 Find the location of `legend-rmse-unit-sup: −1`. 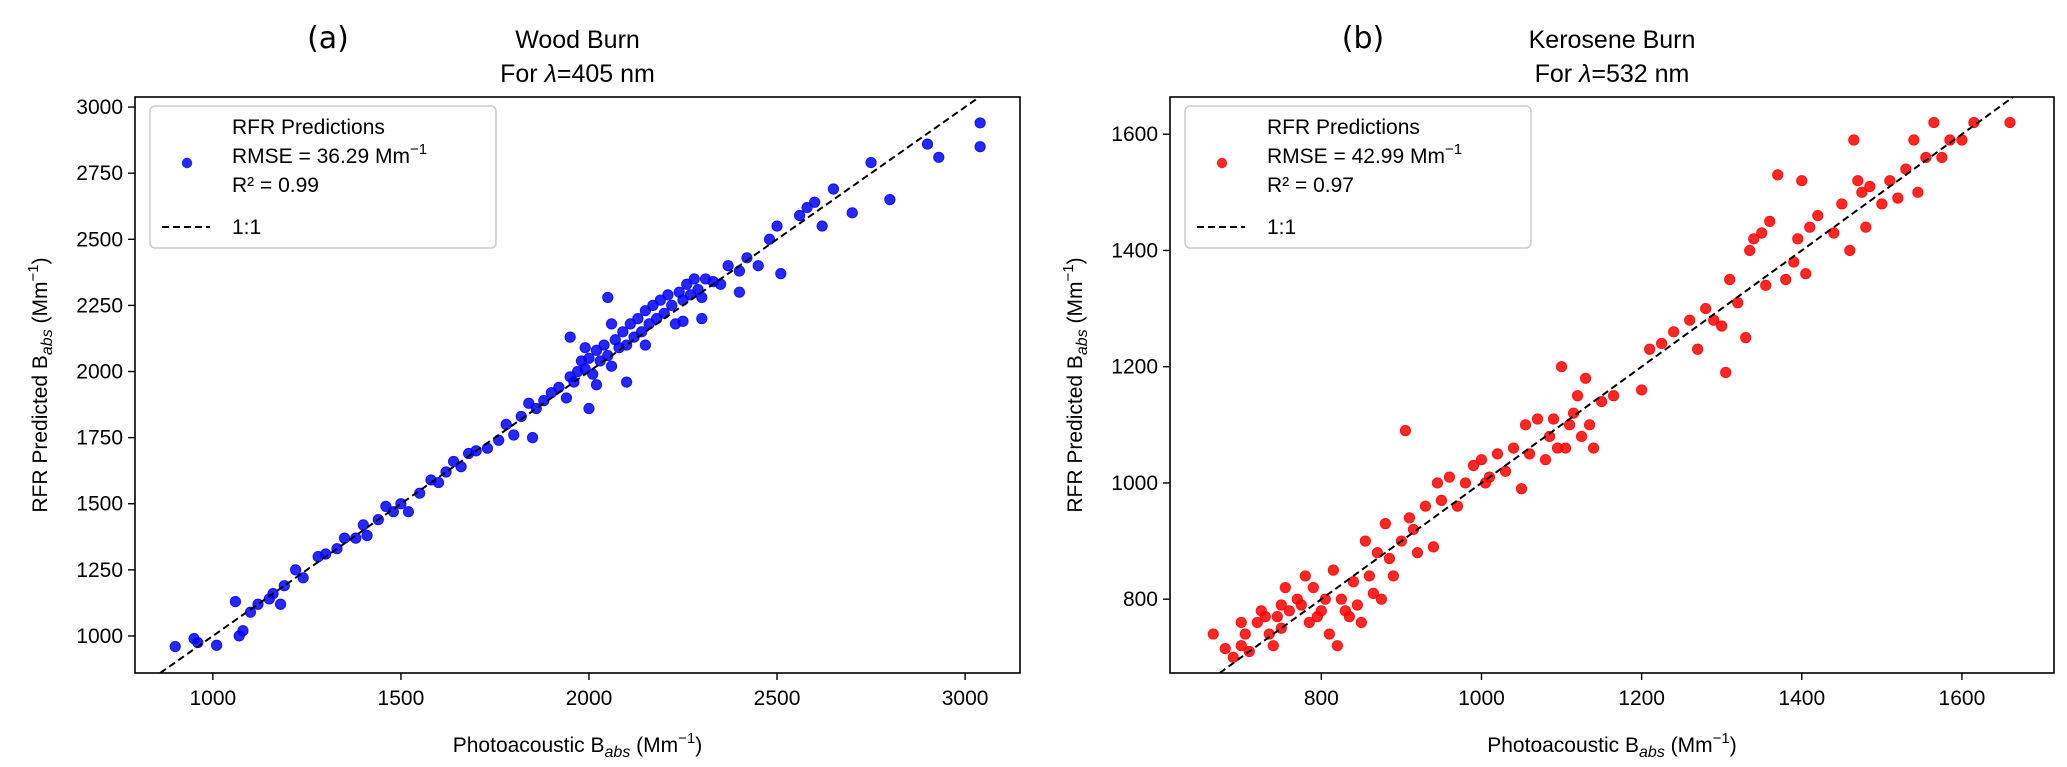

legend-rmse-unit-sup: −1 is located at coordinates (418, 149).